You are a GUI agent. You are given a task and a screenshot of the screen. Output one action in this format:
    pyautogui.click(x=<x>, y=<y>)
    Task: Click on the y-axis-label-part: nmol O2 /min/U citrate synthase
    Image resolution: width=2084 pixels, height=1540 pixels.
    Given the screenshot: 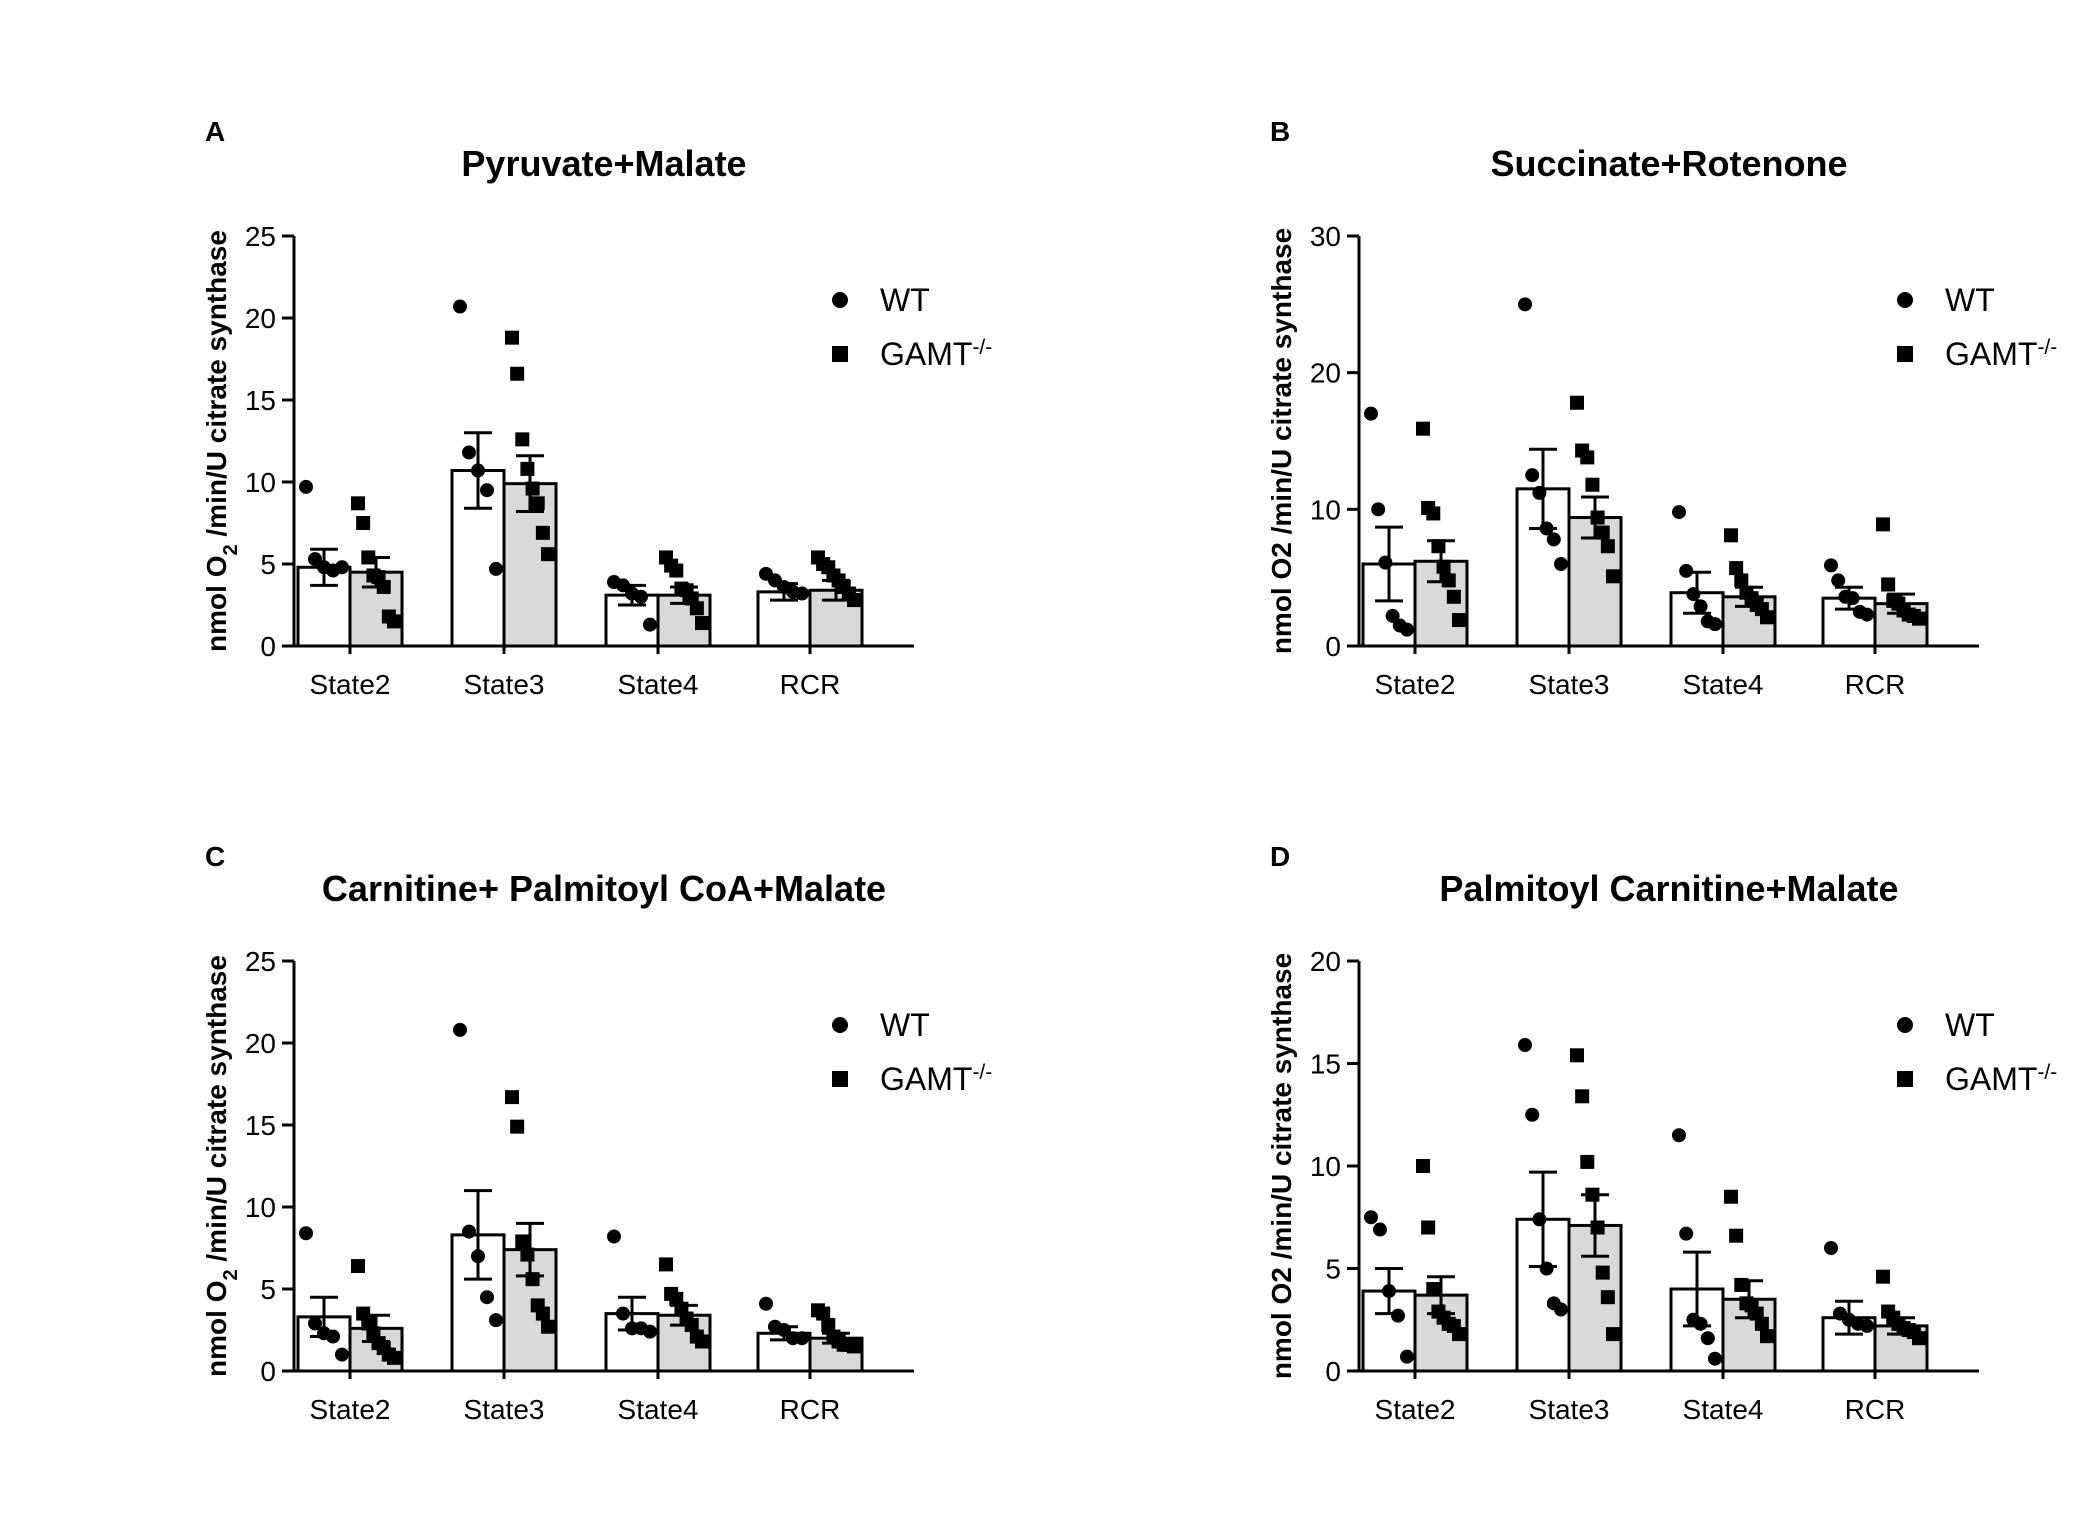 What is the action you would take?
    pyautogui.click(x=1281, y=441)
    